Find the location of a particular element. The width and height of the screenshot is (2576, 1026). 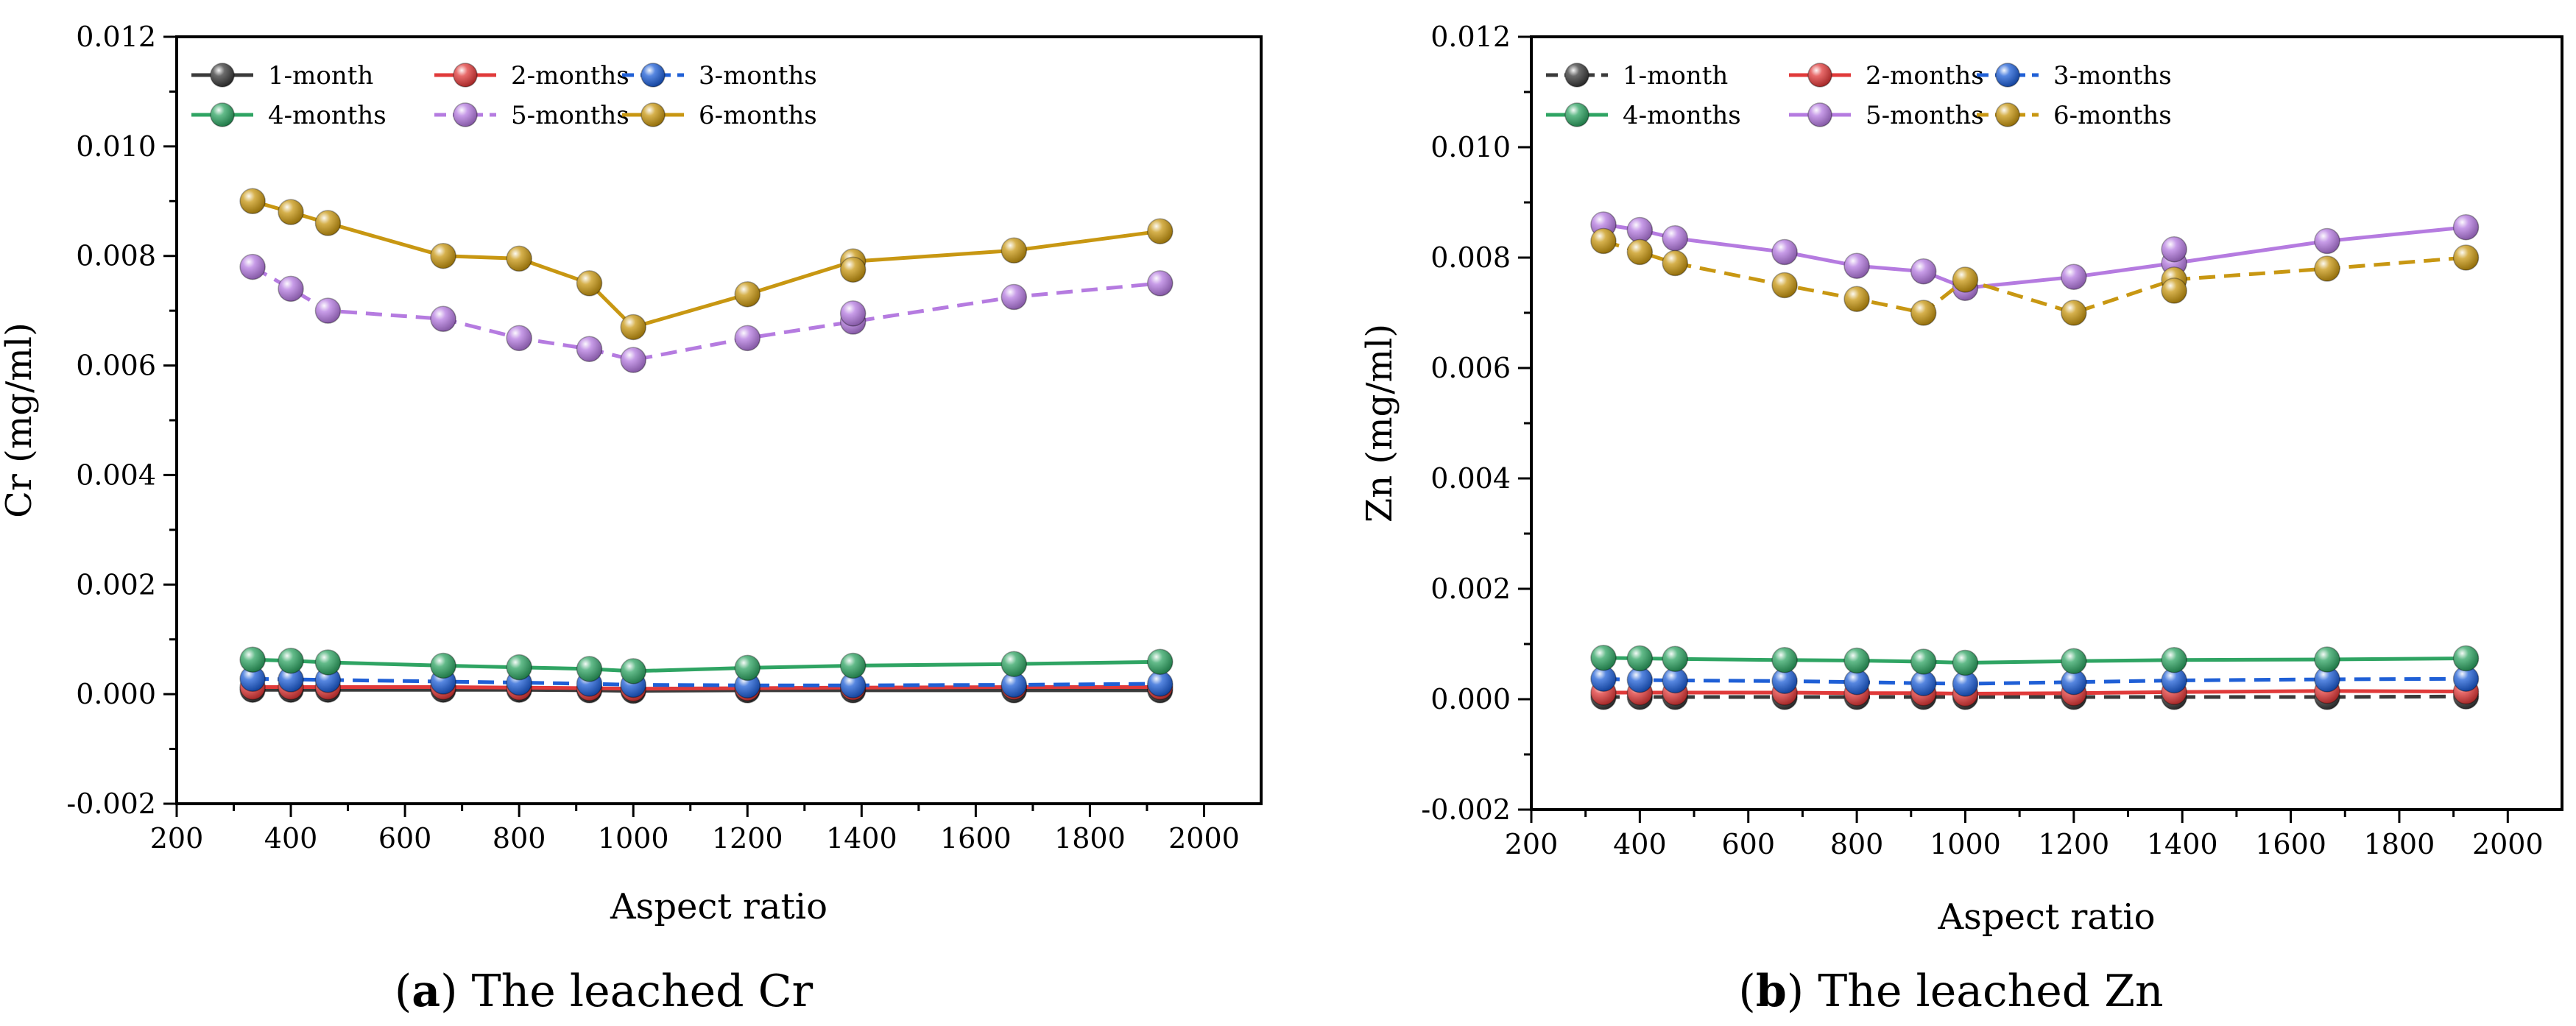

x-tick-label: 600 is located at coordinates (1748, 844).